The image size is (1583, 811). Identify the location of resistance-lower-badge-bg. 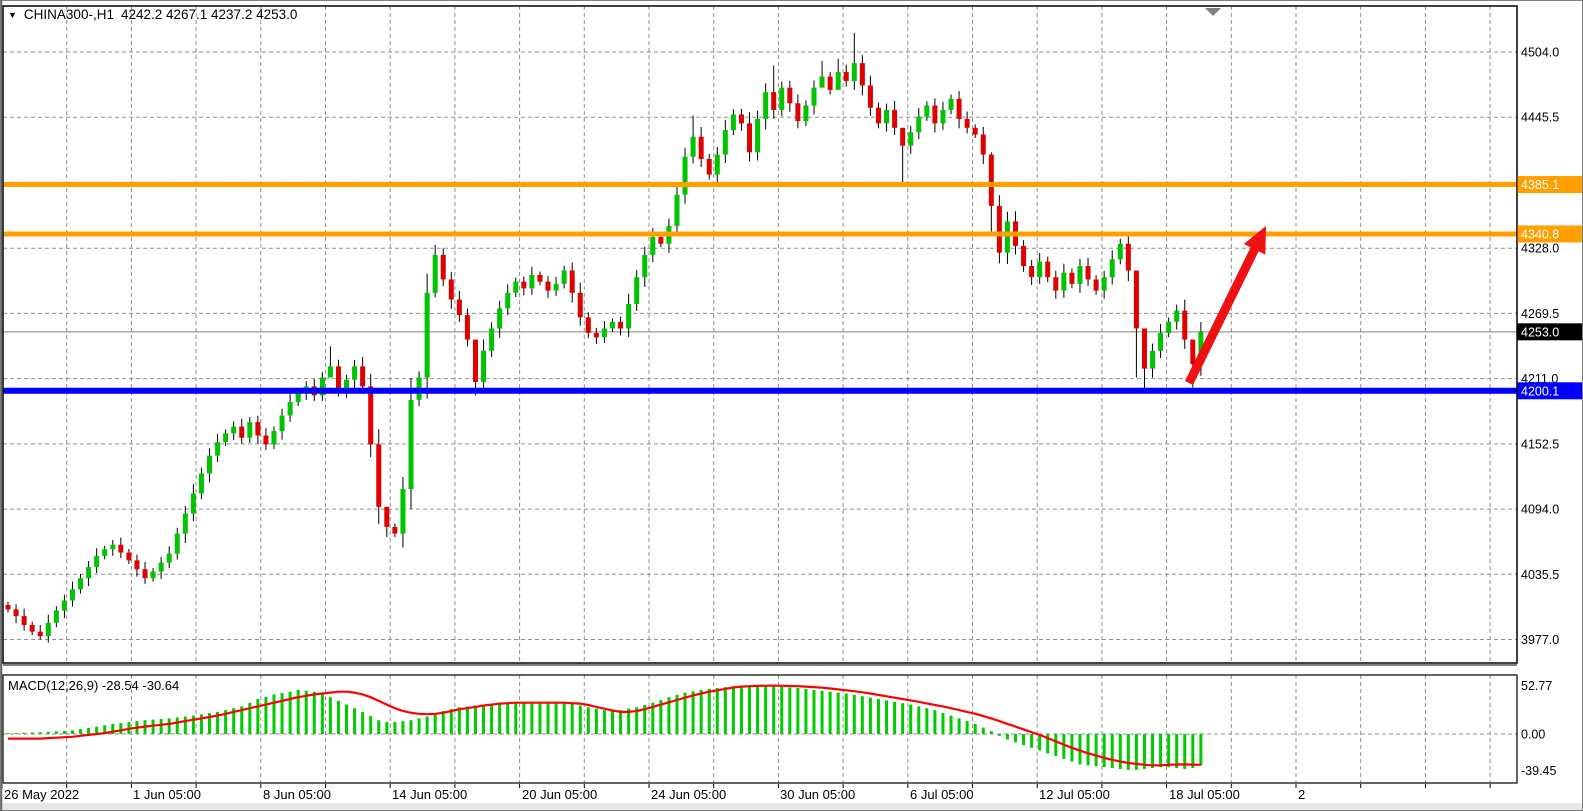
(1550, 234).